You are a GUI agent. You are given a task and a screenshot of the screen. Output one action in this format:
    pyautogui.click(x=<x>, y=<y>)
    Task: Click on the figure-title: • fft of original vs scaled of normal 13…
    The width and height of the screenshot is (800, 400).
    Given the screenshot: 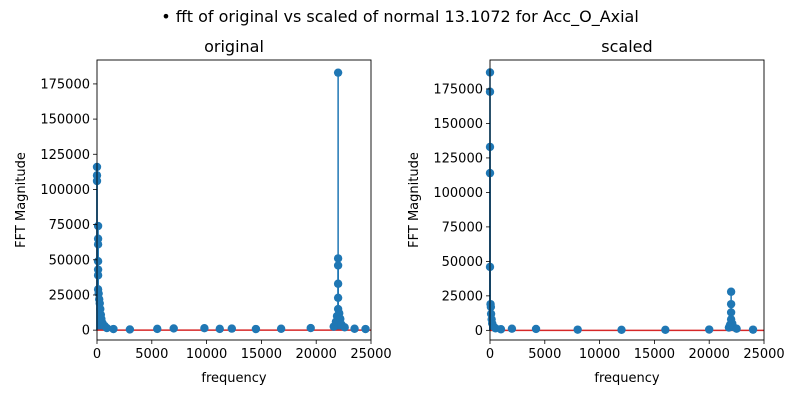 What is the action you would take?
    pyautogui.click(x=400, y=17)
    